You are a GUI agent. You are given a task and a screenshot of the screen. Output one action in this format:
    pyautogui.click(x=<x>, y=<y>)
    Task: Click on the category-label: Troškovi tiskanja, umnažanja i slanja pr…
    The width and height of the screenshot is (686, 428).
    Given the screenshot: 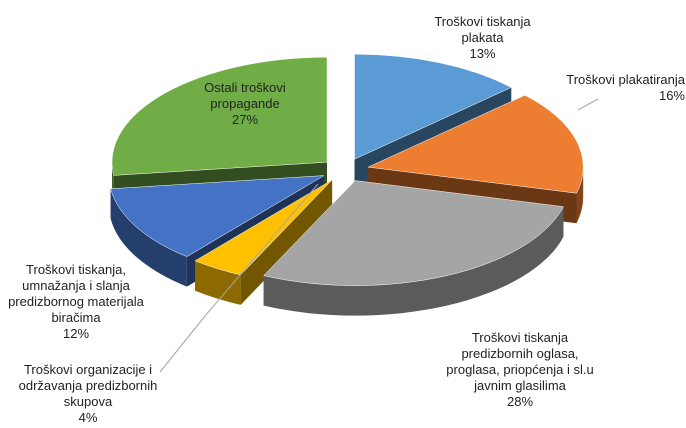 What is the action you would take?
    pyautogui.click(x=76, y=293)
    